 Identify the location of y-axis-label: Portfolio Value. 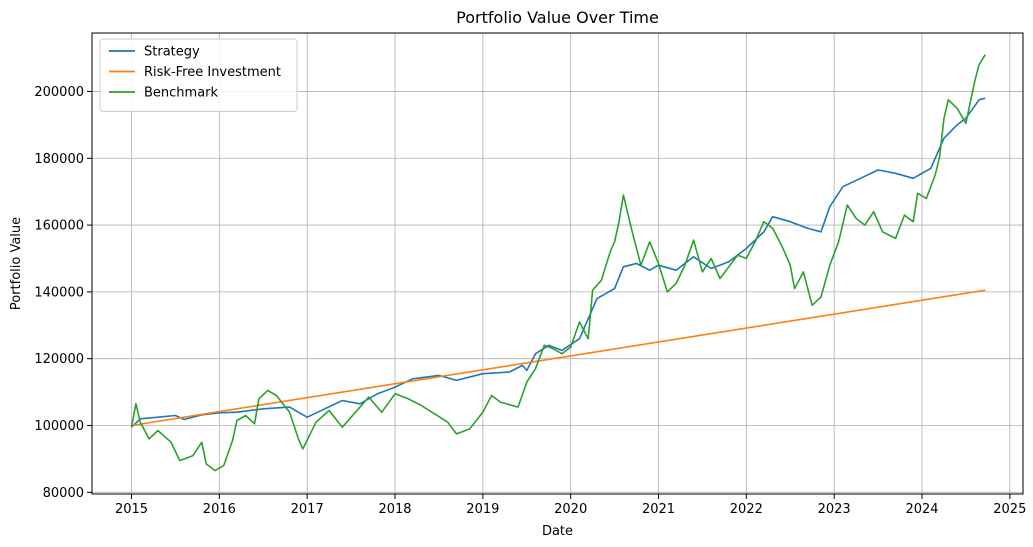
(16, 263).